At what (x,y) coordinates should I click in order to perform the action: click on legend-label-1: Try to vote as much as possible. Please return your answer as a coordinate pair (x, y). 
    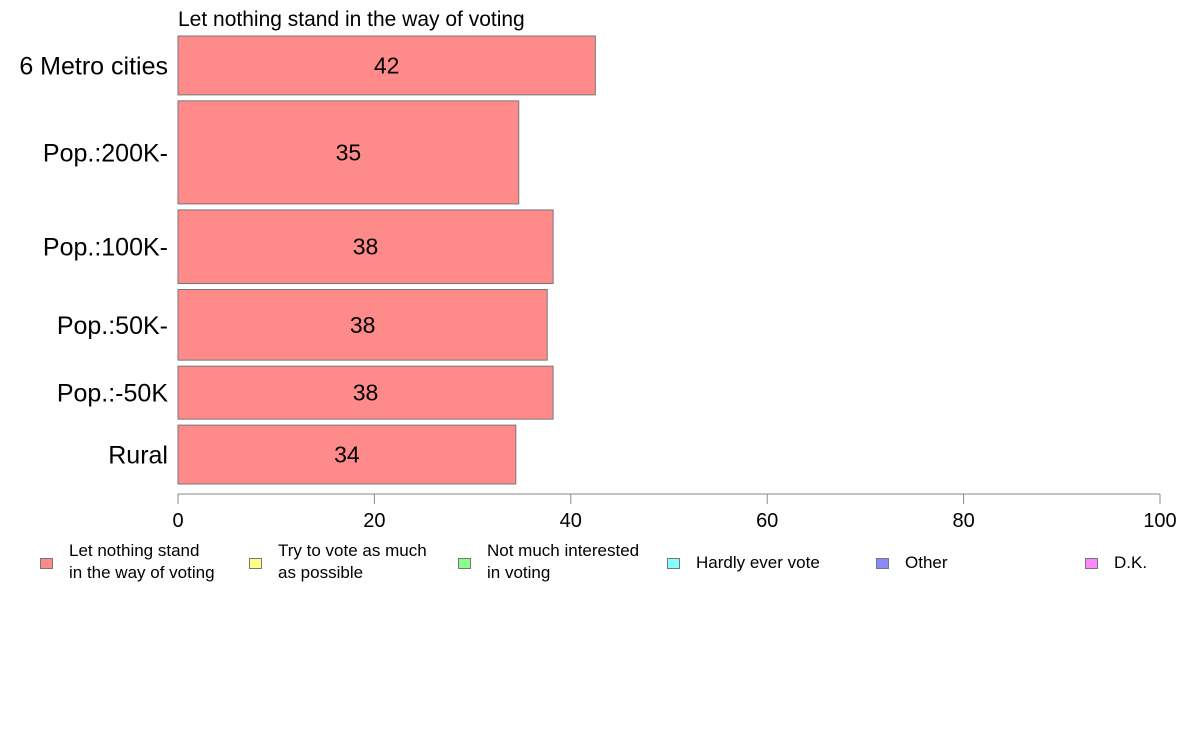
    Looking at the image, I should click on (352, 561).